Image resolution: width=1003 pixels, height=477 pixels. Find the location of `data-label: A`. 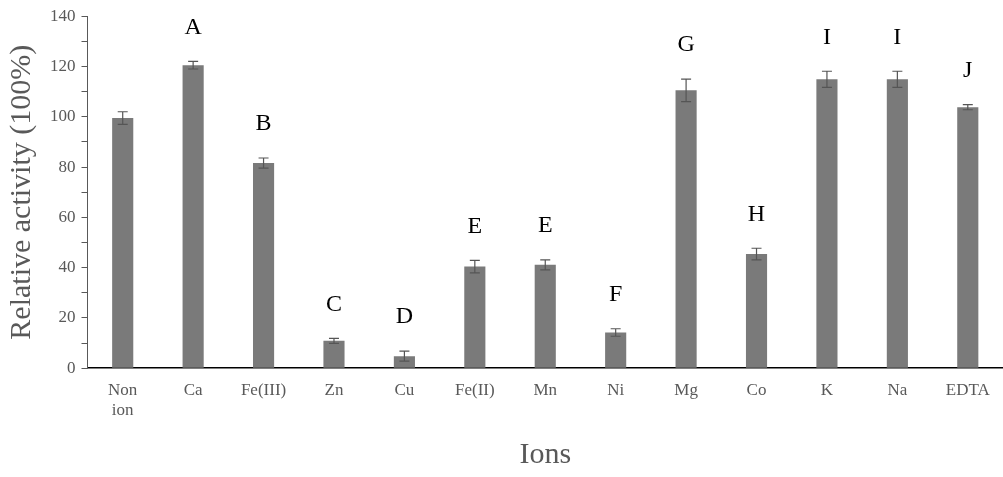

data-label: A is located at coordinates (193, 25).